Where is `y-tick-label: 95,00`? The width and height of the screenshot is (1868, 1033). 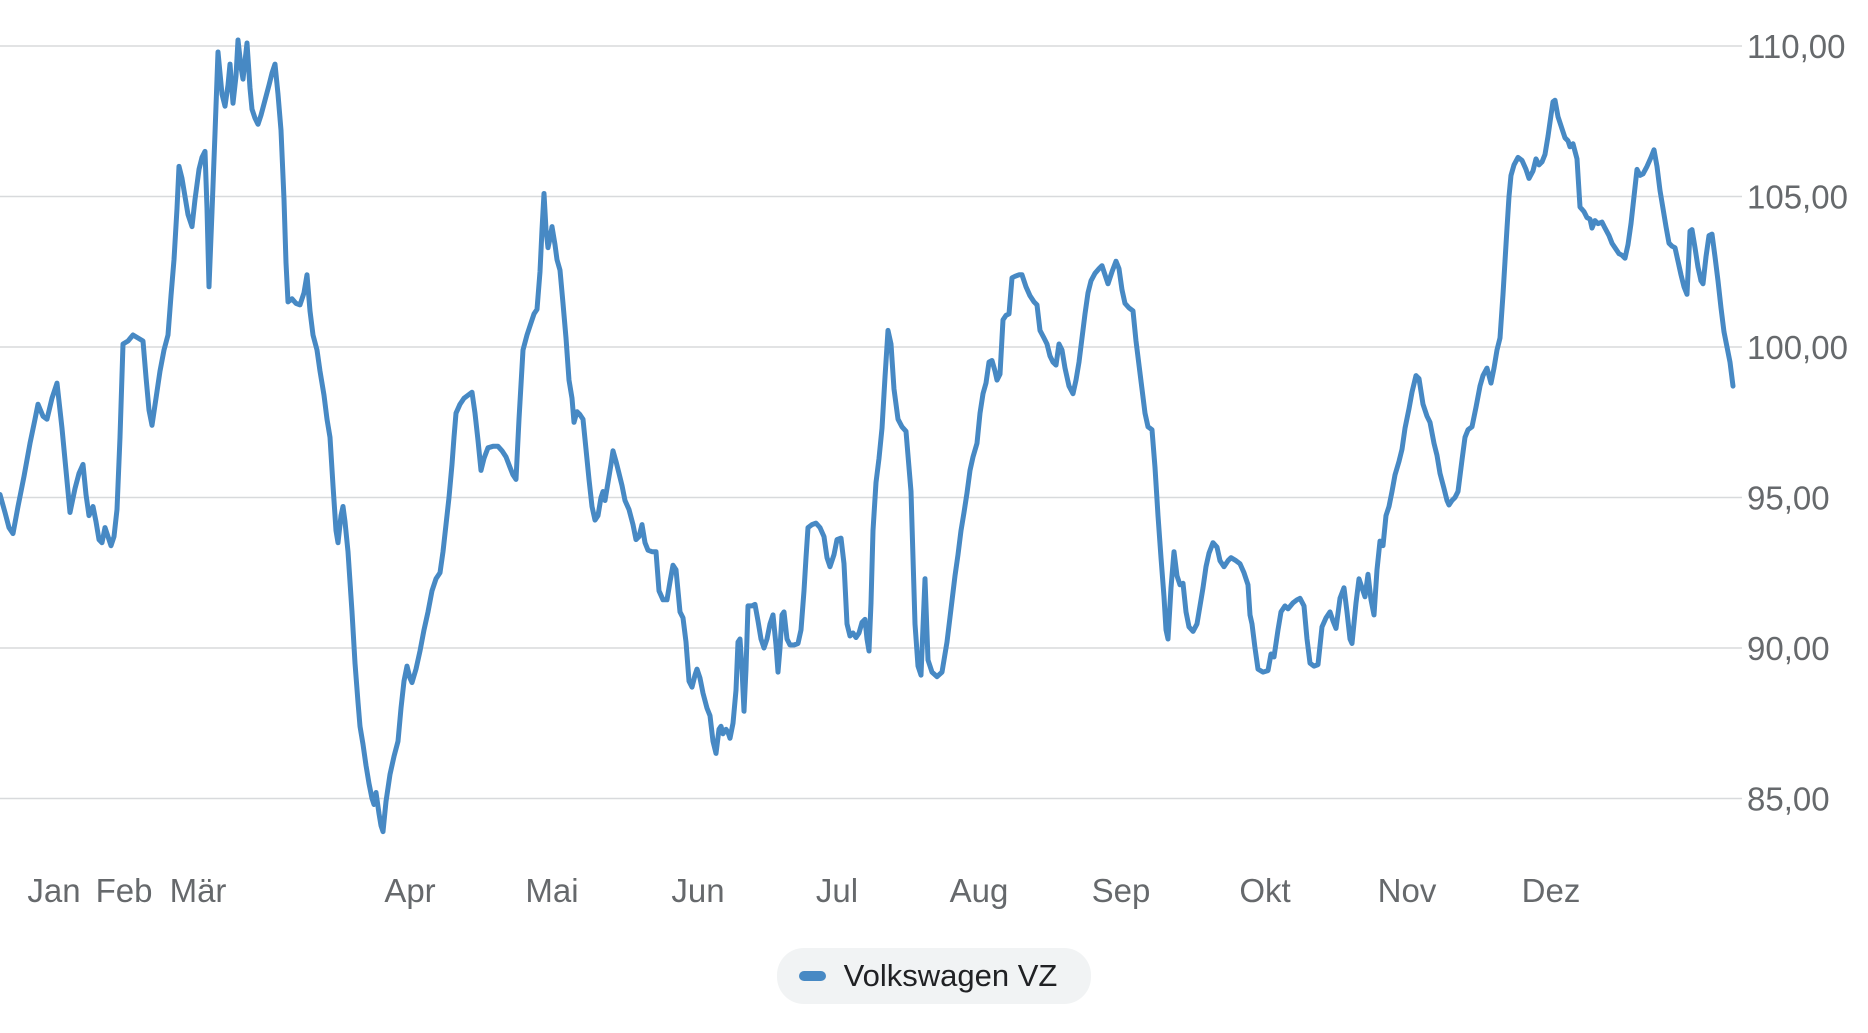
y-tick-label: 95,00 is located at coordinates (1788, 498).